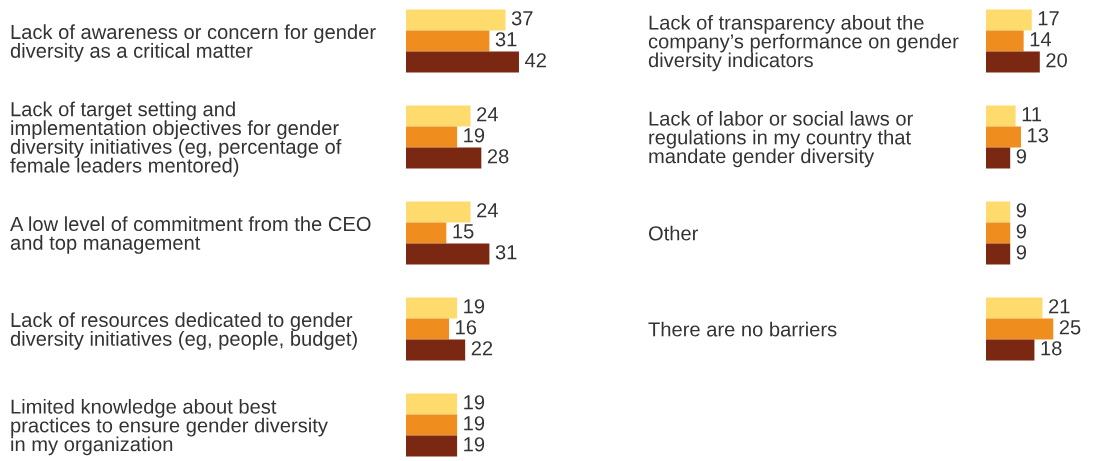  What do you see at coordinates (781, 139) in the screenshot?
I see `y-tick-label: Lack of labor or social laws or regulations in my country that mandate gender diversity` at bounding box center [781, 139].